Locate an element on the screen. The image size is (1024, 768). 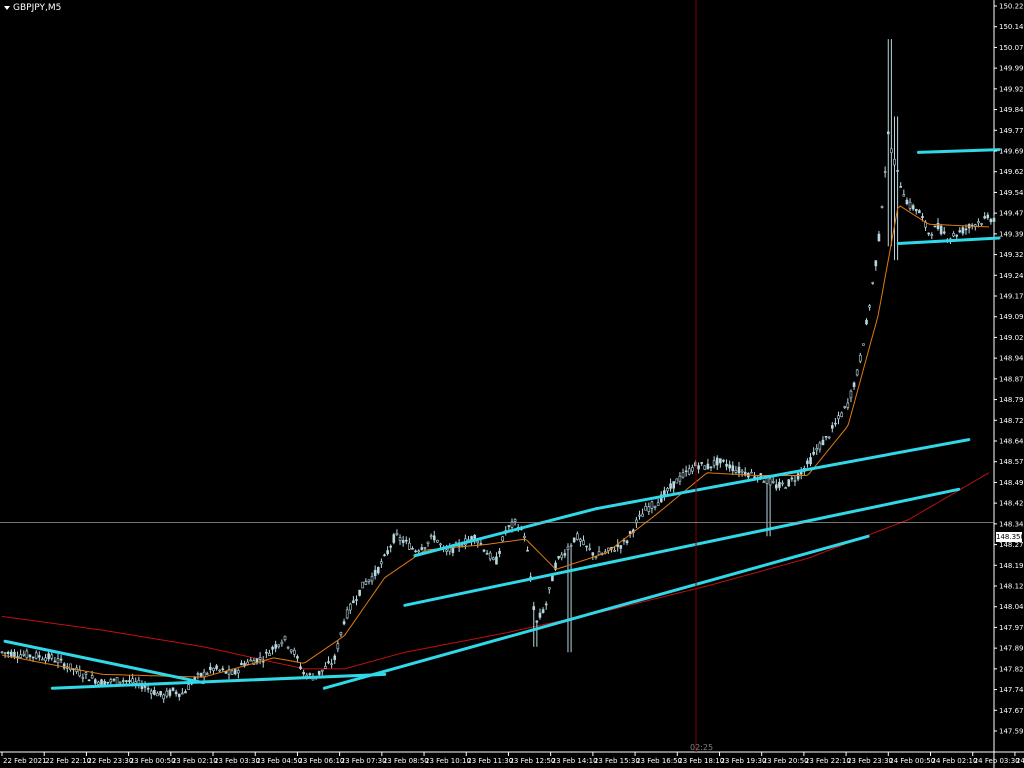
crosshair-time-label: 02:25 is located at coordinates (702, 747).